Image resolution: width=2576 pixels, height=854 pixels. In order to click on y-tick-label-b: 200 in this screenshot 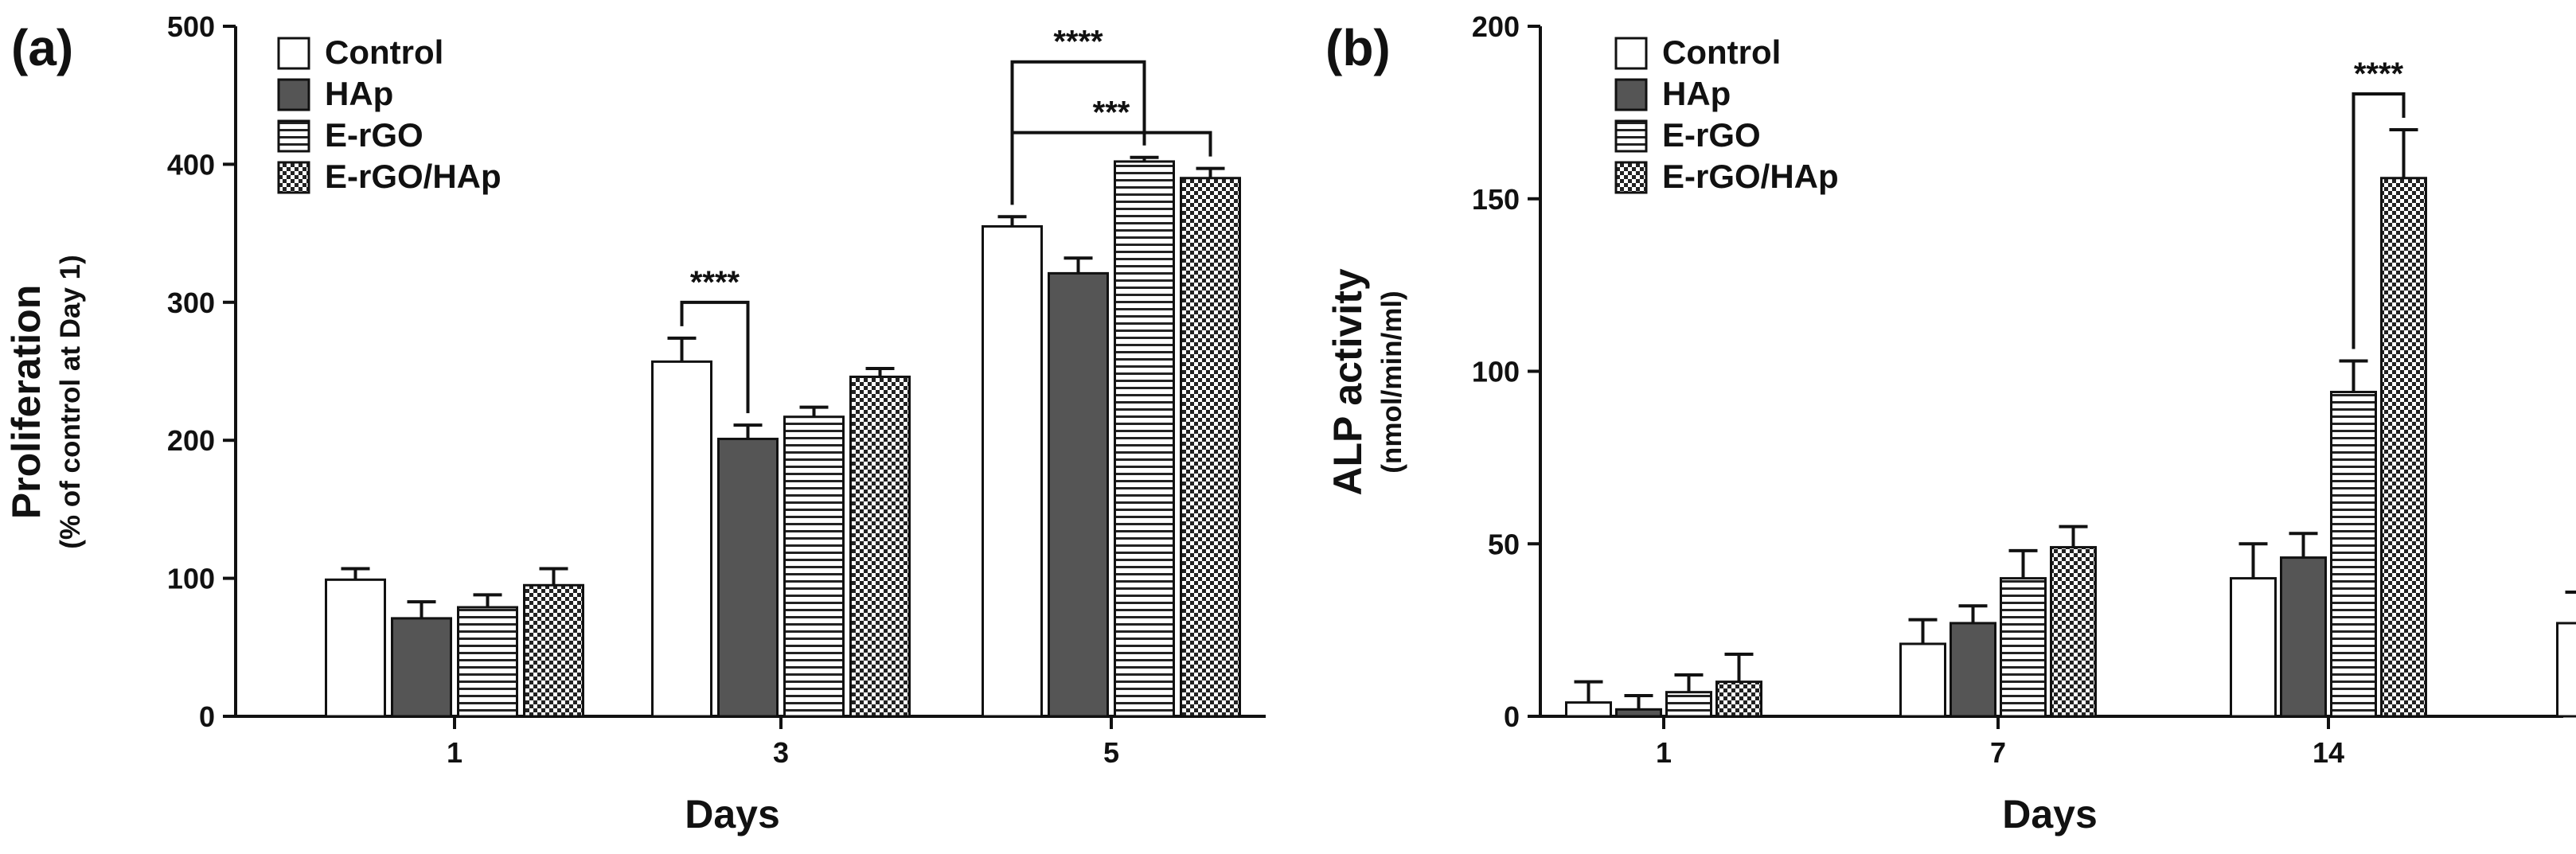, I will do `click(1496, 26)`.